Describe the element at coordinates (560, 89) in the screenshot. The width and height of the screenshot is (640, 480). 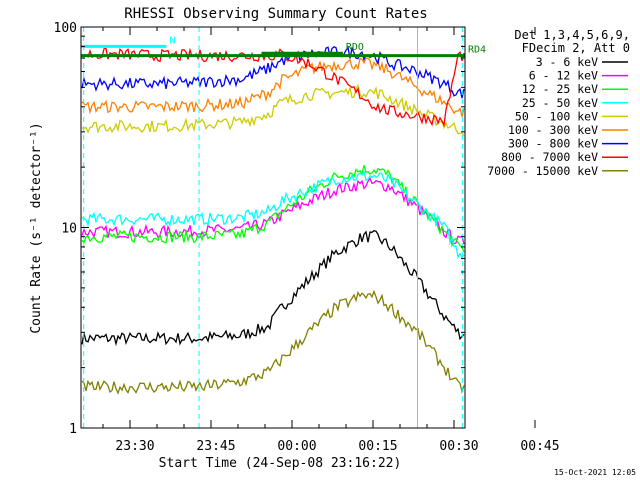
I see `legend-label-2: 12 - 25 keV` at that location.